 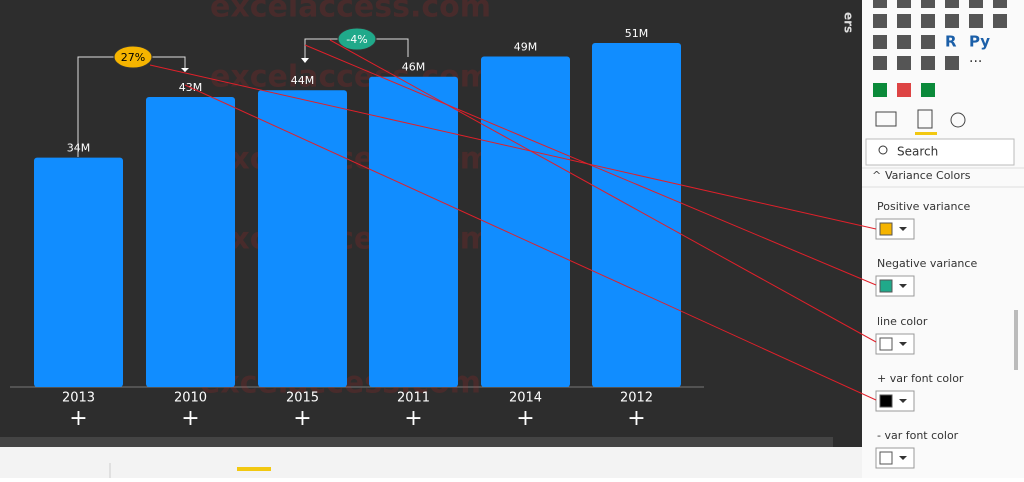 What do you see at coordinates (636, 398) in the screenshot?
I see `x-tick-label: 2012` at bounding box center [636, 398].